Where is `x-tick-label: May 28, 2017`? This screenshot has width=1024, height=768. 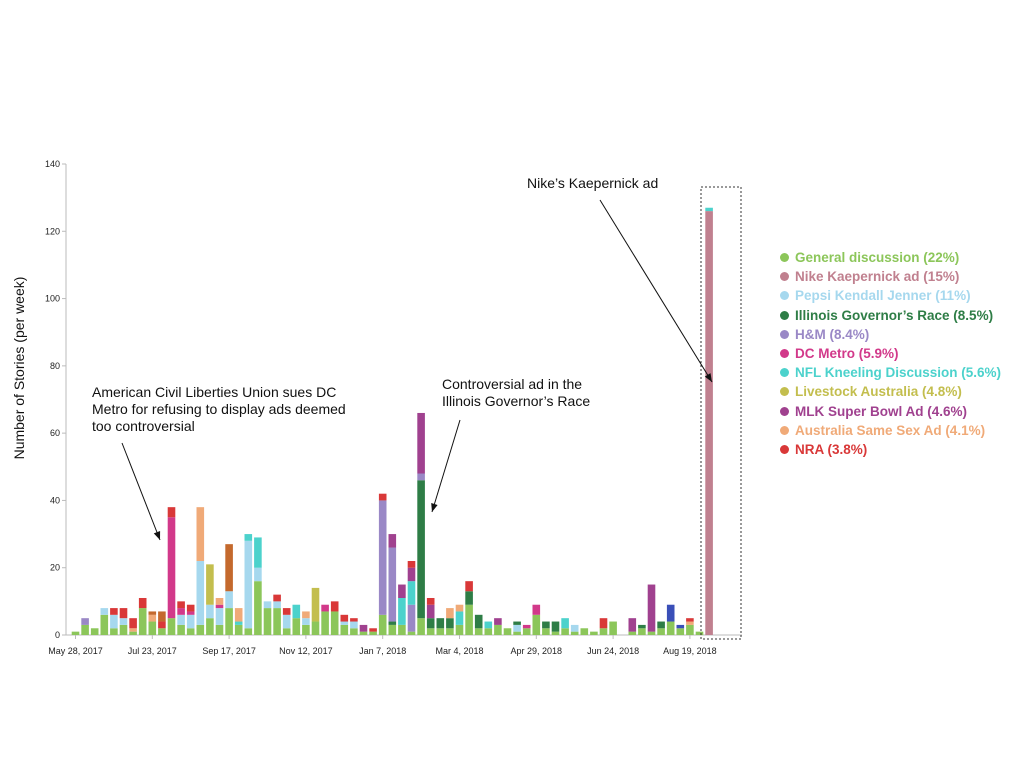
x-tick-label: May 28, 2017 is located at coordinates (75, 651).